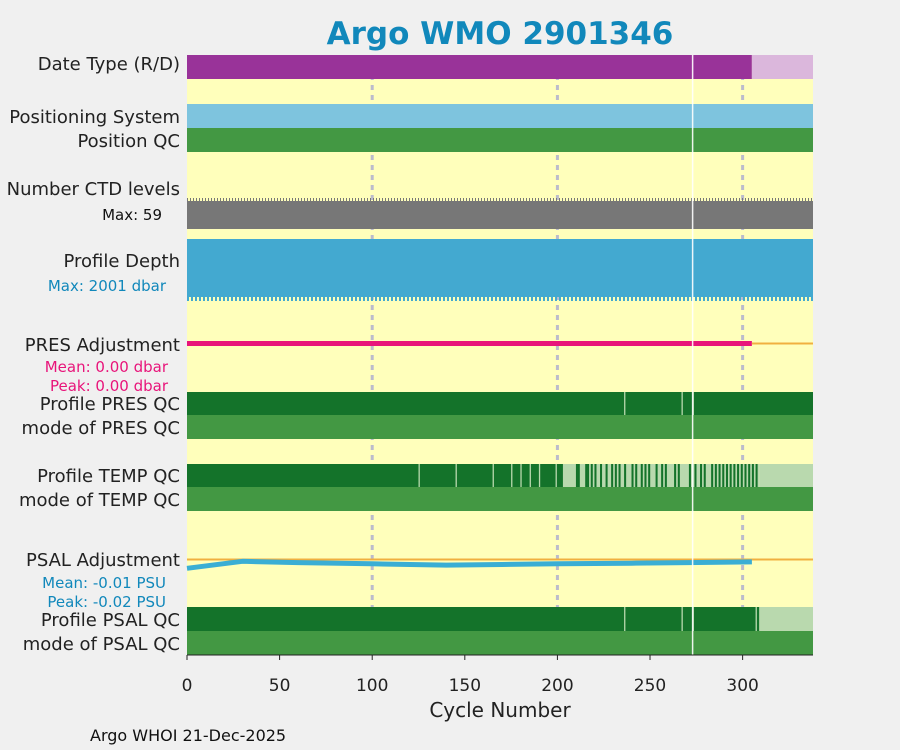 The width and height of the screenshot is (900, 750). What do you see at coordinates (469, 343) in the screenshot?
I see `bar-pres-adjustment` at bounding box center [469, 343].